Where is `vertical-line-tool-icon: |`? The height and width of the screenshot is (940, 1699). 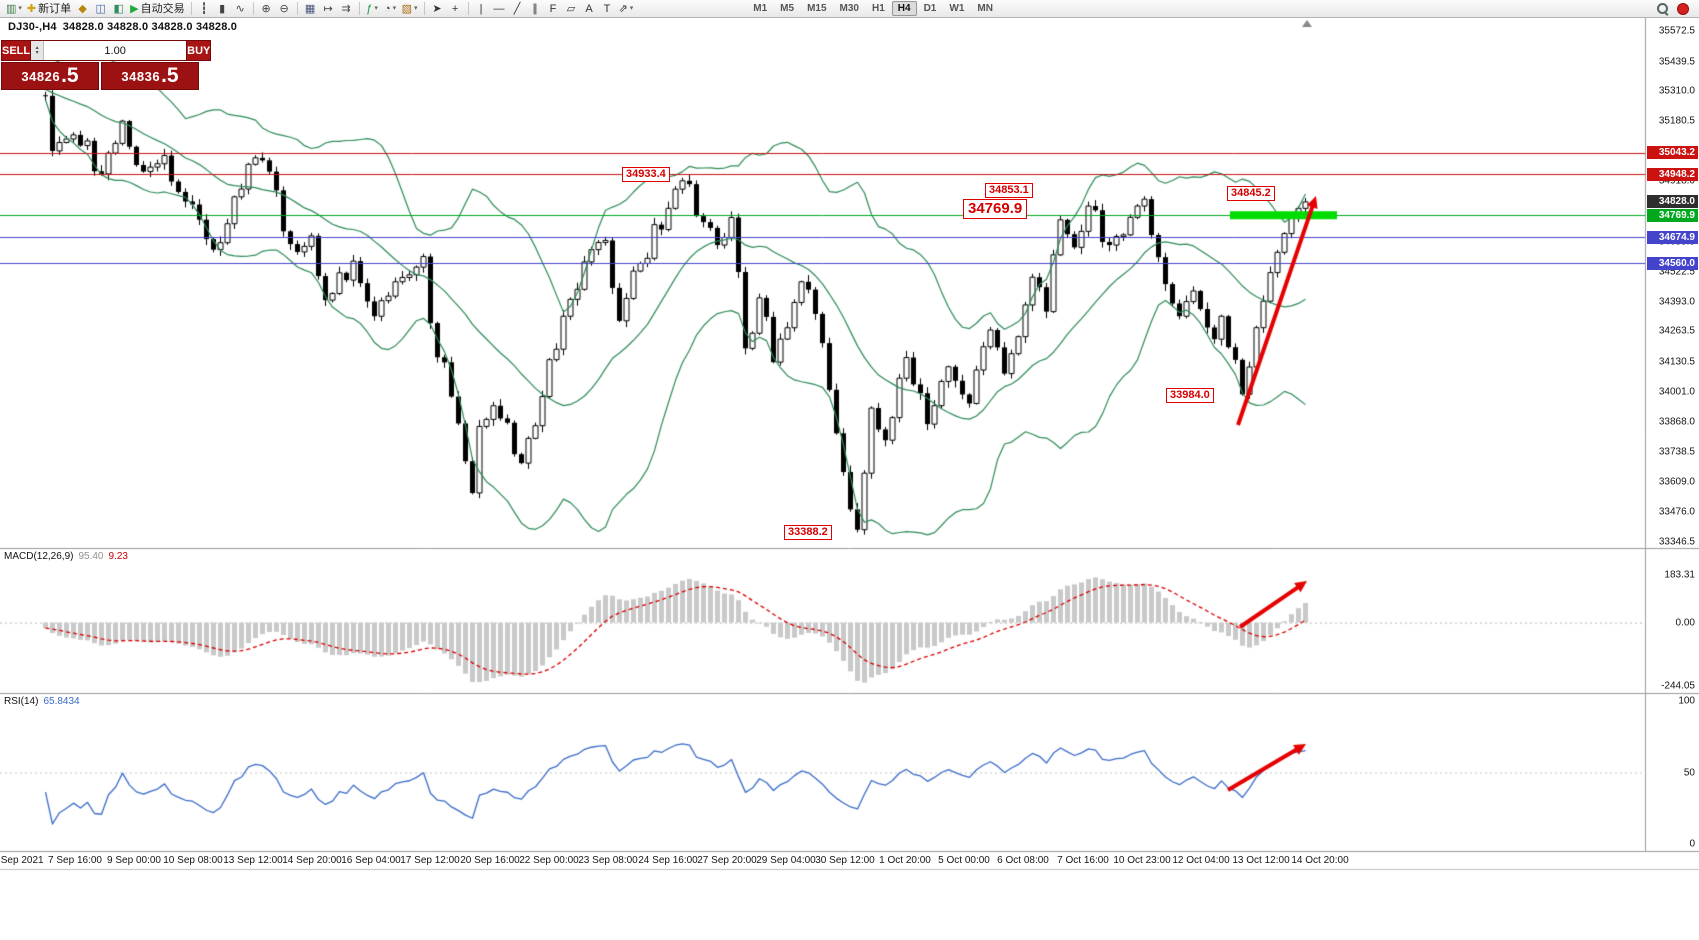 vertical-line-tool-icon: | is located at coordinates (481, 8).